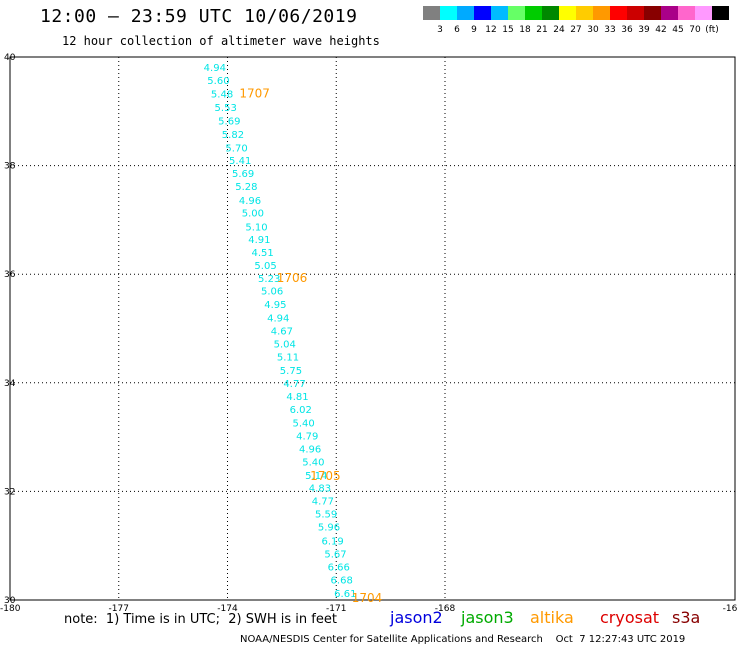 The height and width of the screenshot is (650, 740). What do you see at coordinates (320, 489) in the screenshot?
I see `wave-height-label: 4.83` at bounding box center [320, 489].